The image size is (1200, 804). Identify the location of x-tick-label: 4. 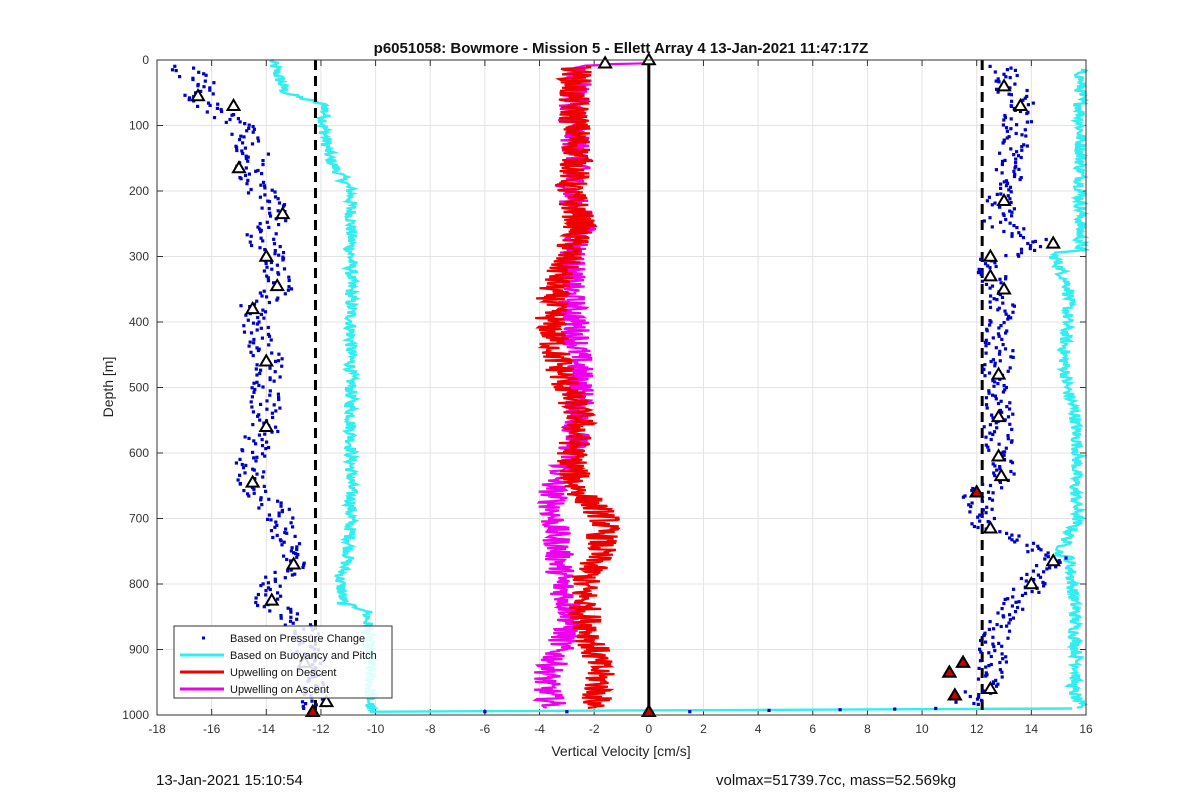
(758, 729).